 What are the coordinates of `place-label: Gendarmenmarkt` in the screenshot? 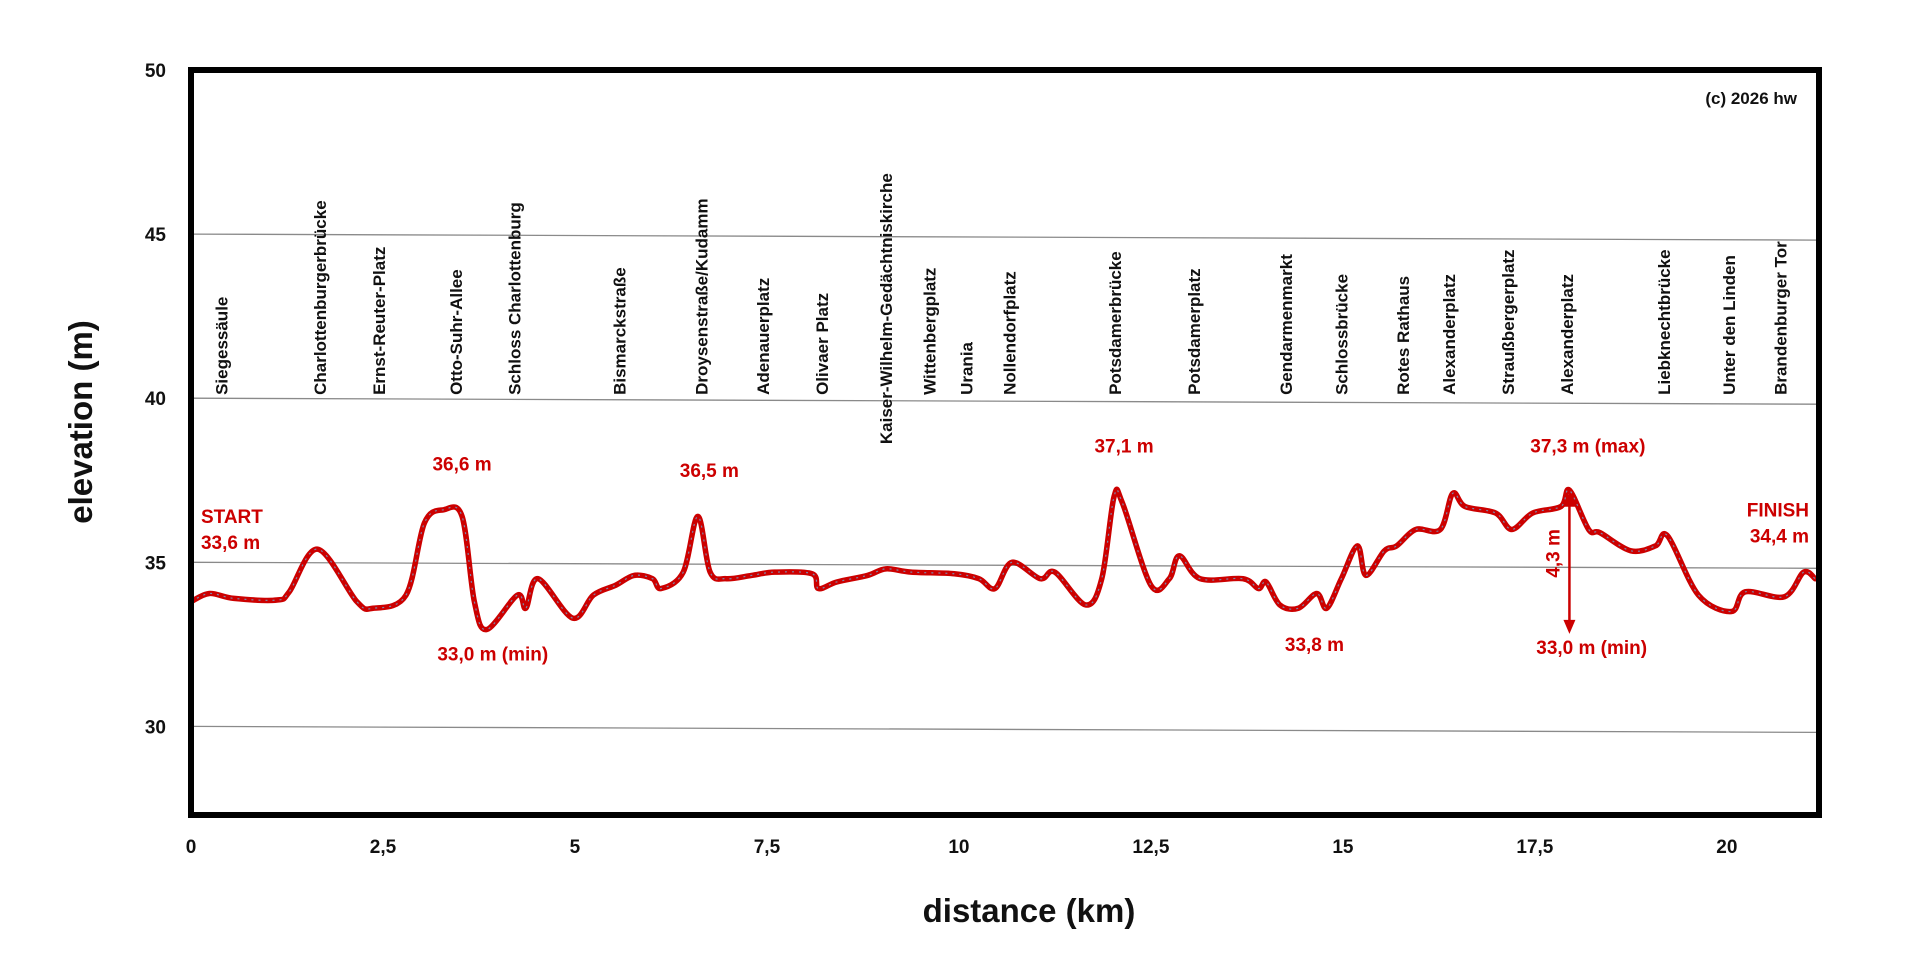 It's located at (1286, 324).